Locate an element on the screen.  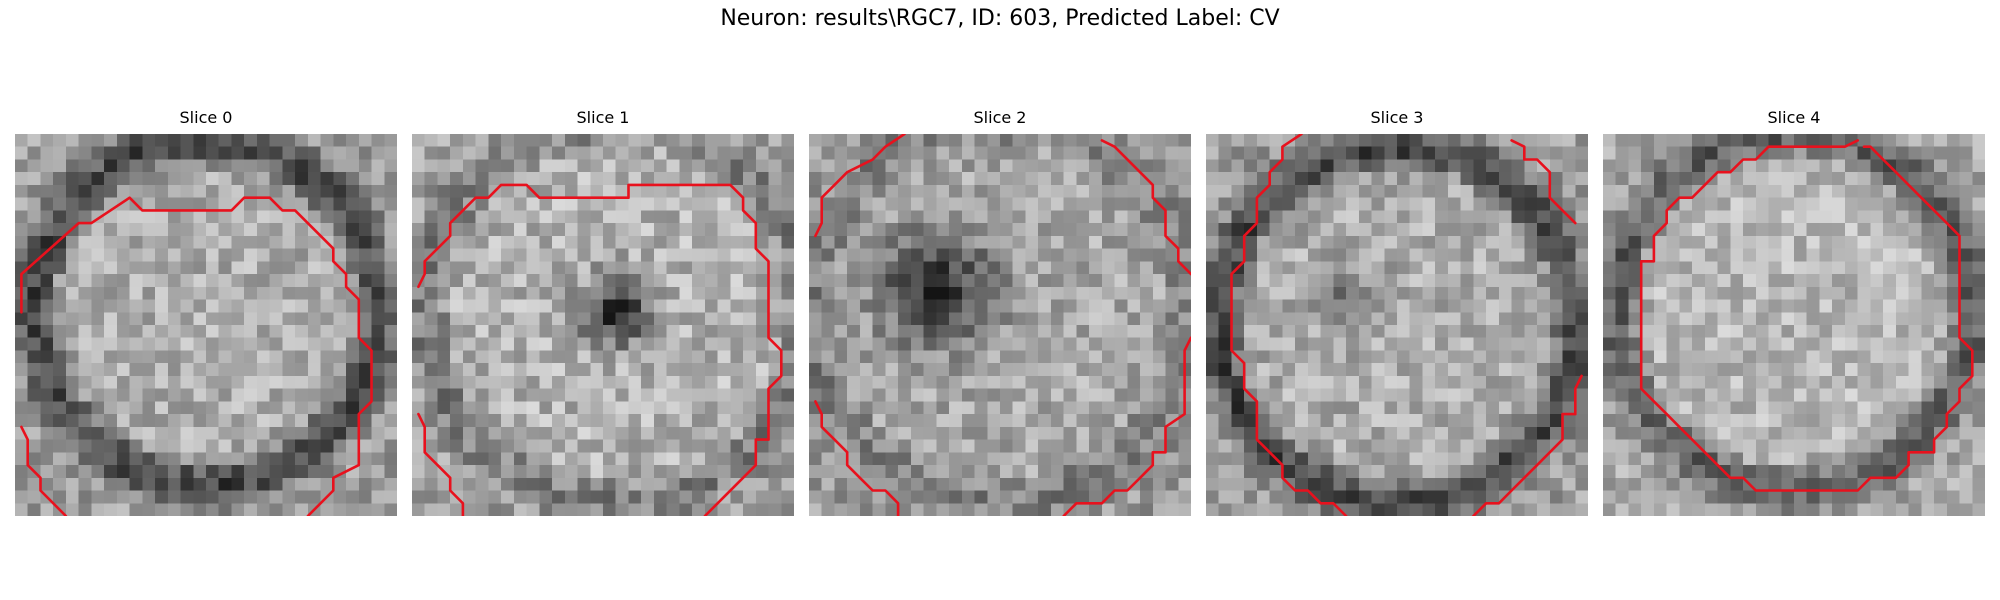
slice-title-0: Slice 0 is located at coordinates (206, 117).